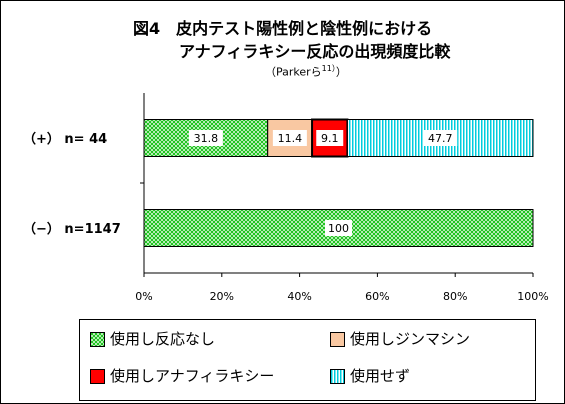 Image resolution: width=565 pixels, height=404 pixels. Describe the element at coordinates (283, 28) in the screenshot. I see `chart-title-line1: 図4 皮内テスト陽性例と陰性例における` at that location.